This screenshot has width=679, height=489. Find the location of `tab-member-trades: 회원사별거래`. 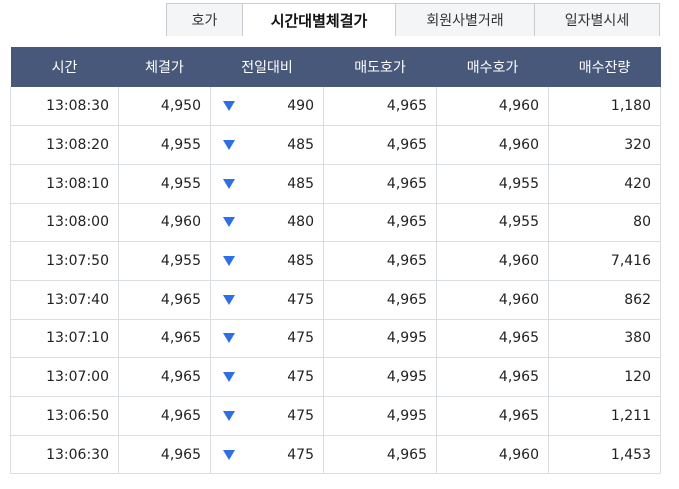

tab-member-trades: 회원사별거래 is located at coordinates (465, 19).